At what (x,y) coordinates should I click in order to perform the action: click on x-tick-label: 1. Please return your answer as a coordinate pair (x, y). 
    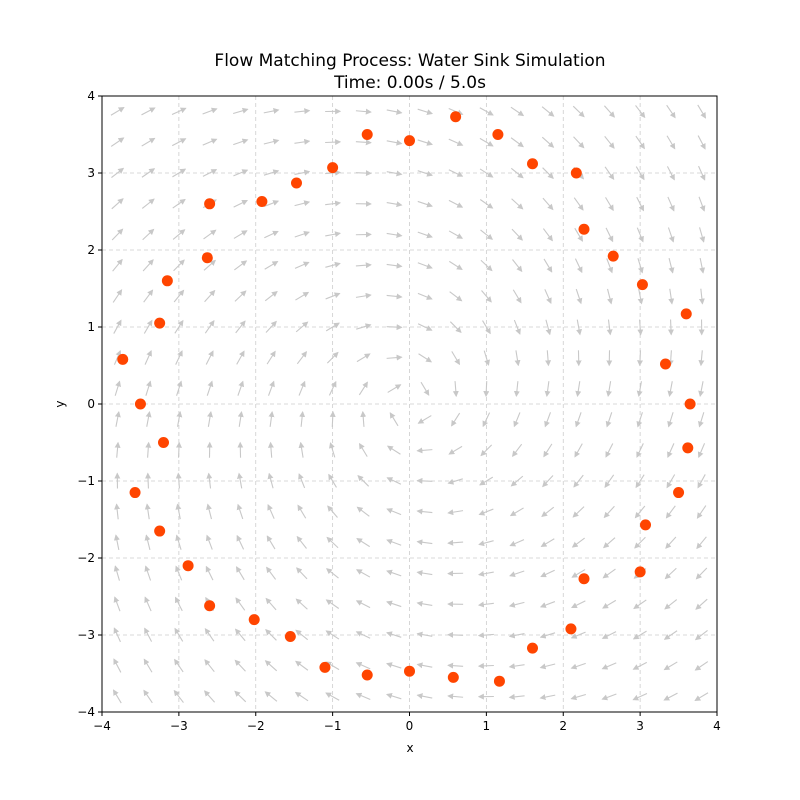
    Looking at the image, I should click on (487, 726).